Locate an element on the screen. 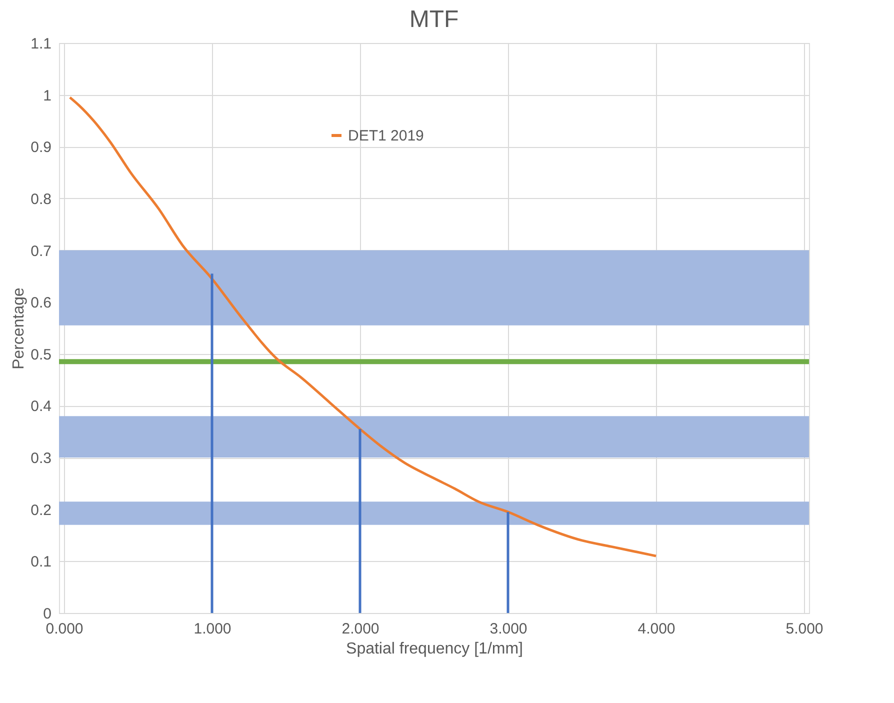  x-tick-label: 1.000 is located at coordinates (213, 629).